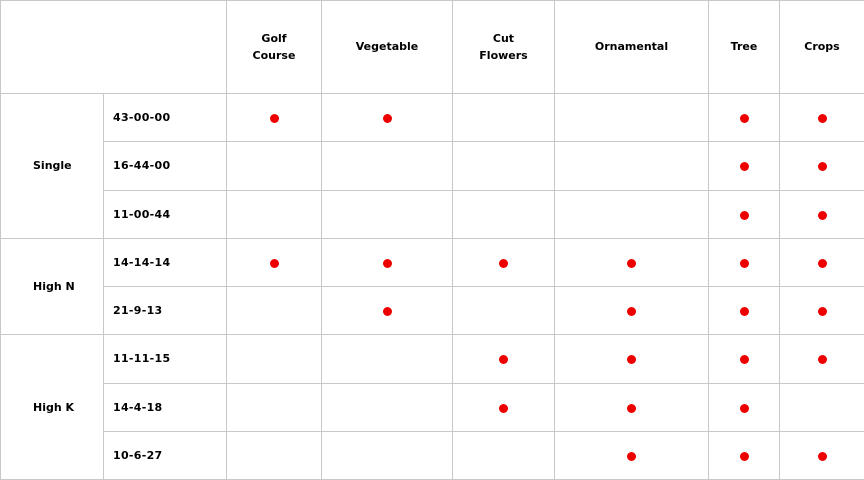 The width and height of the screenshot is (864, 480). I want to click on mark-cell-16-44-00-ornamental, so click(631, 166).